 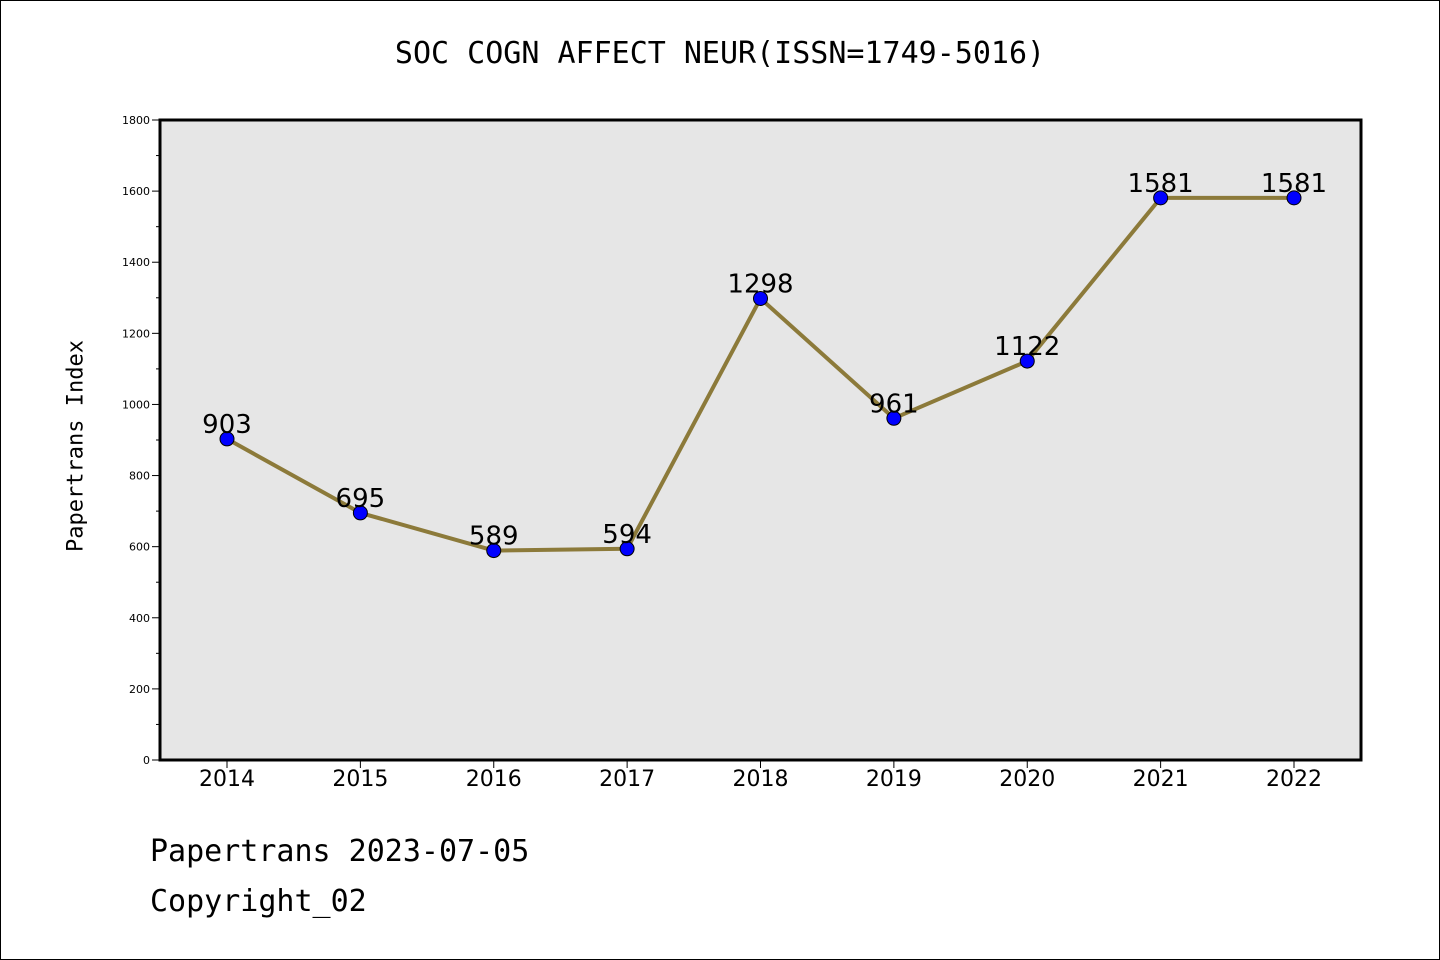 What do you see at coordinates (1027, 347) in the screenshot?
I see `data-label: 1122` at bounding box center [1027, 347].